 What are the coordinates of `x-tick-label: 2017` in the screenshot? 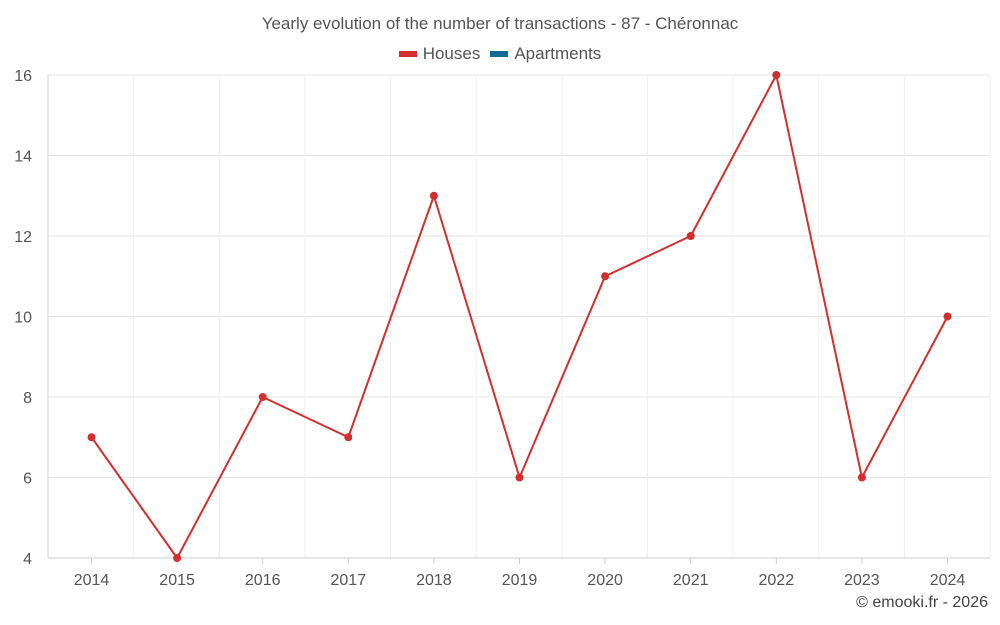 It's located at (349, 580).